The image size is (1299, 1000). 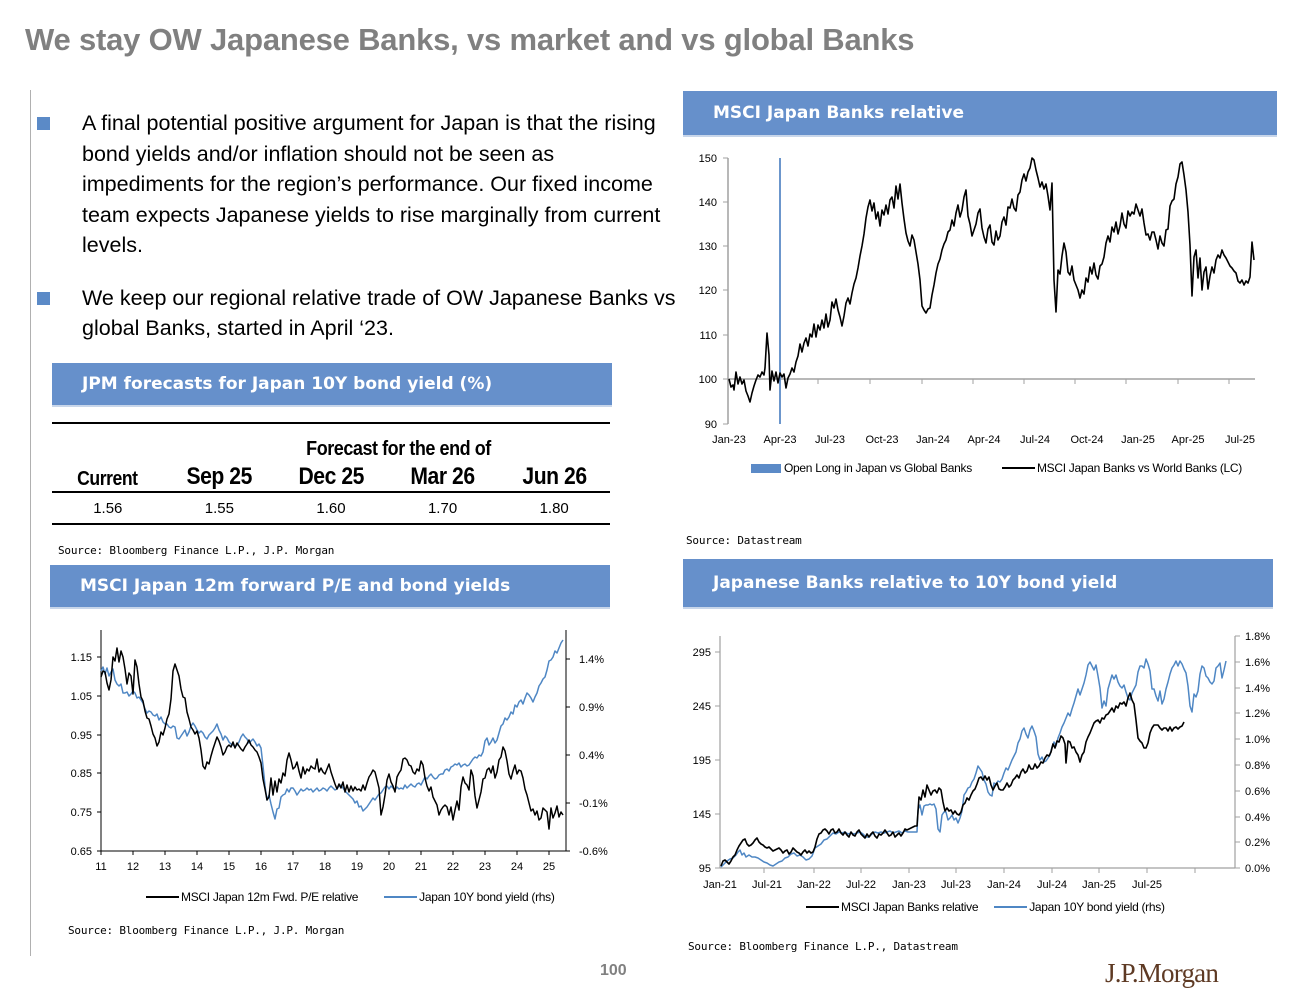 What do you see at coordinates (1004, 885) in the screenshot?
I see `svg-text: Jan-24` at bounding box center [1004, 885].